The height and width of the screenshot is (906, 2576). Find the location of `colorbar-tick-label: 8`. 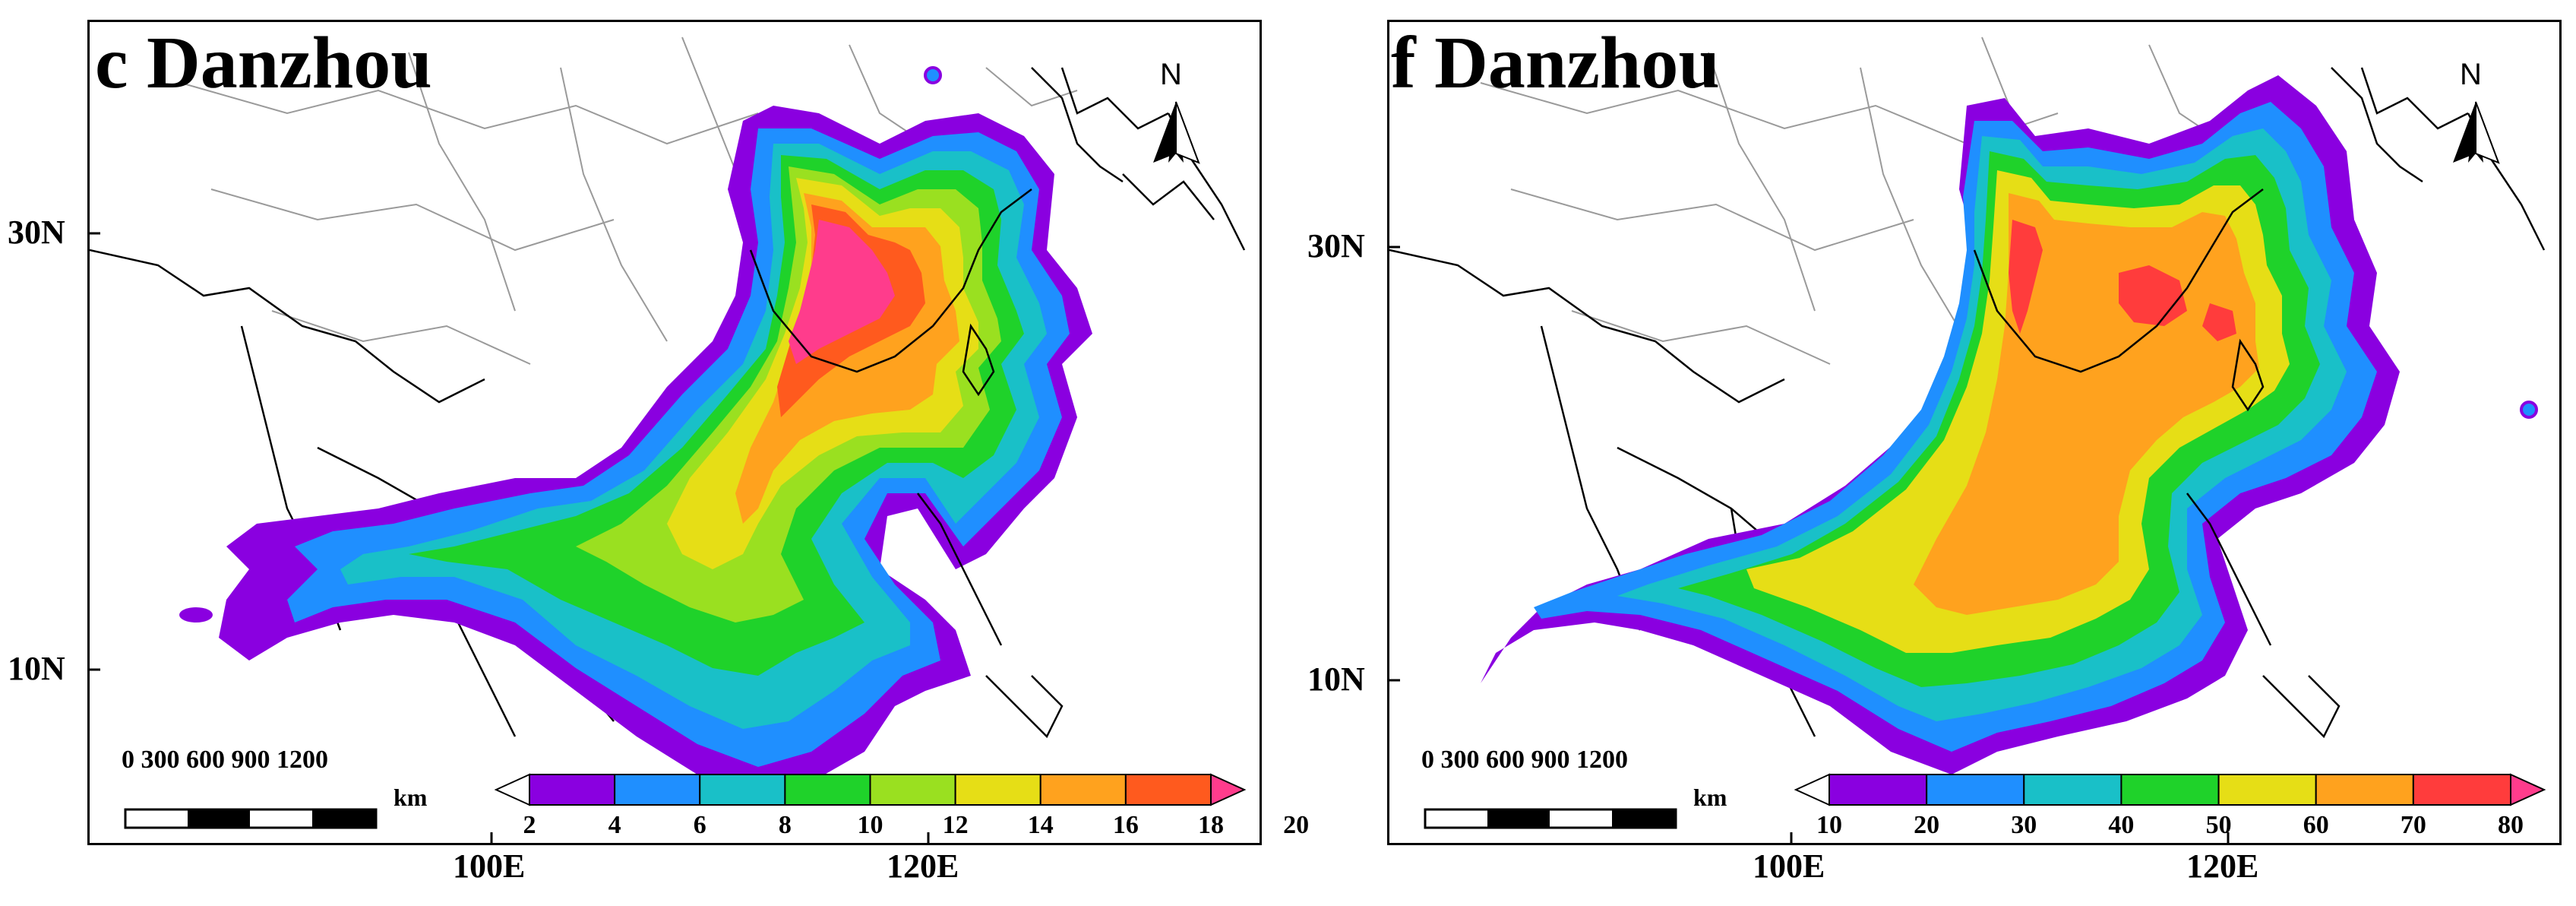

colorbar-tick-label: 8 is located at coordinates (785, 825).